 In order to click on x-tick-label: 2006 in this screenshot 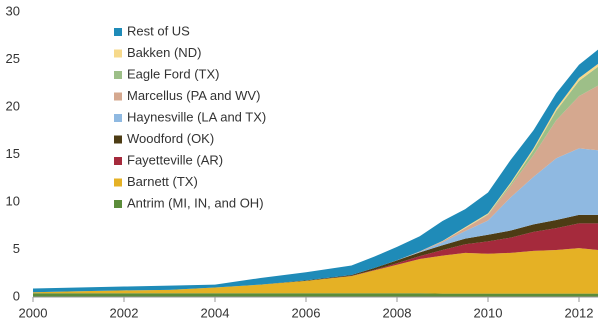, I will do `click(306, 312)`.